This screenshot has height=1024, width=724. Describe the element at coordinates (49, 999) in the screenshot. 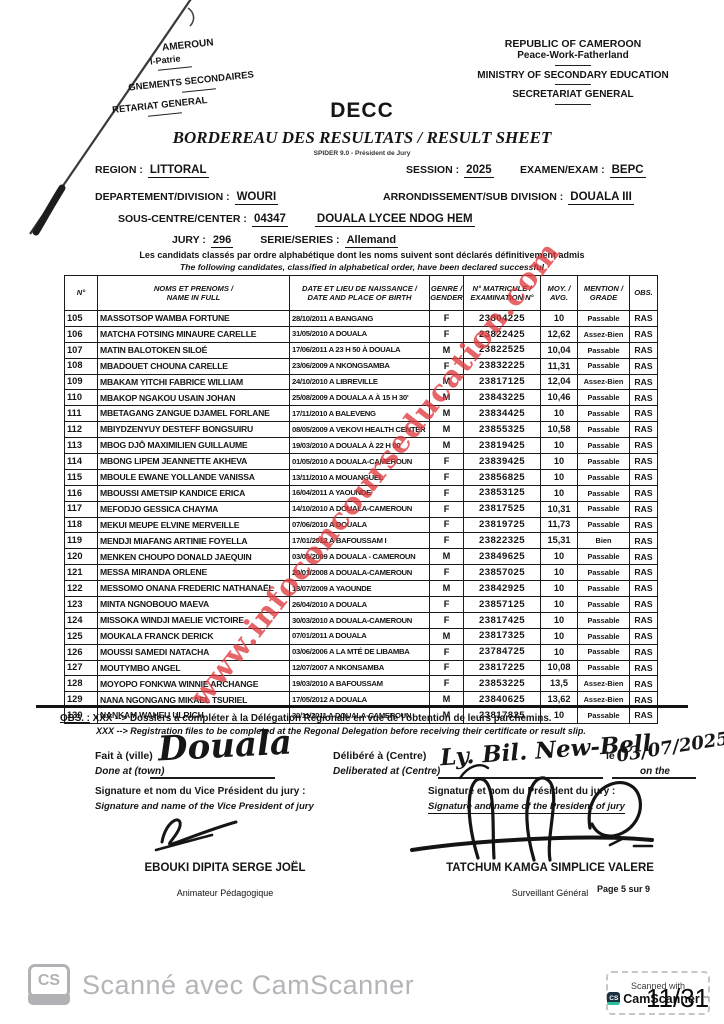

I see `cs-logo-tab` at that location.